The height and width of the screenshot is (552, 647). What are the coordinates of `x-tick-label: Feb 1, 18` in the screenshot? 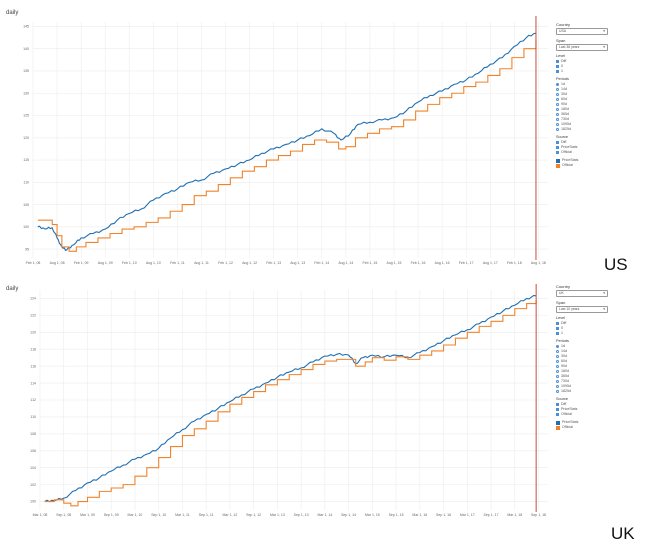 It's located at (514, 263).